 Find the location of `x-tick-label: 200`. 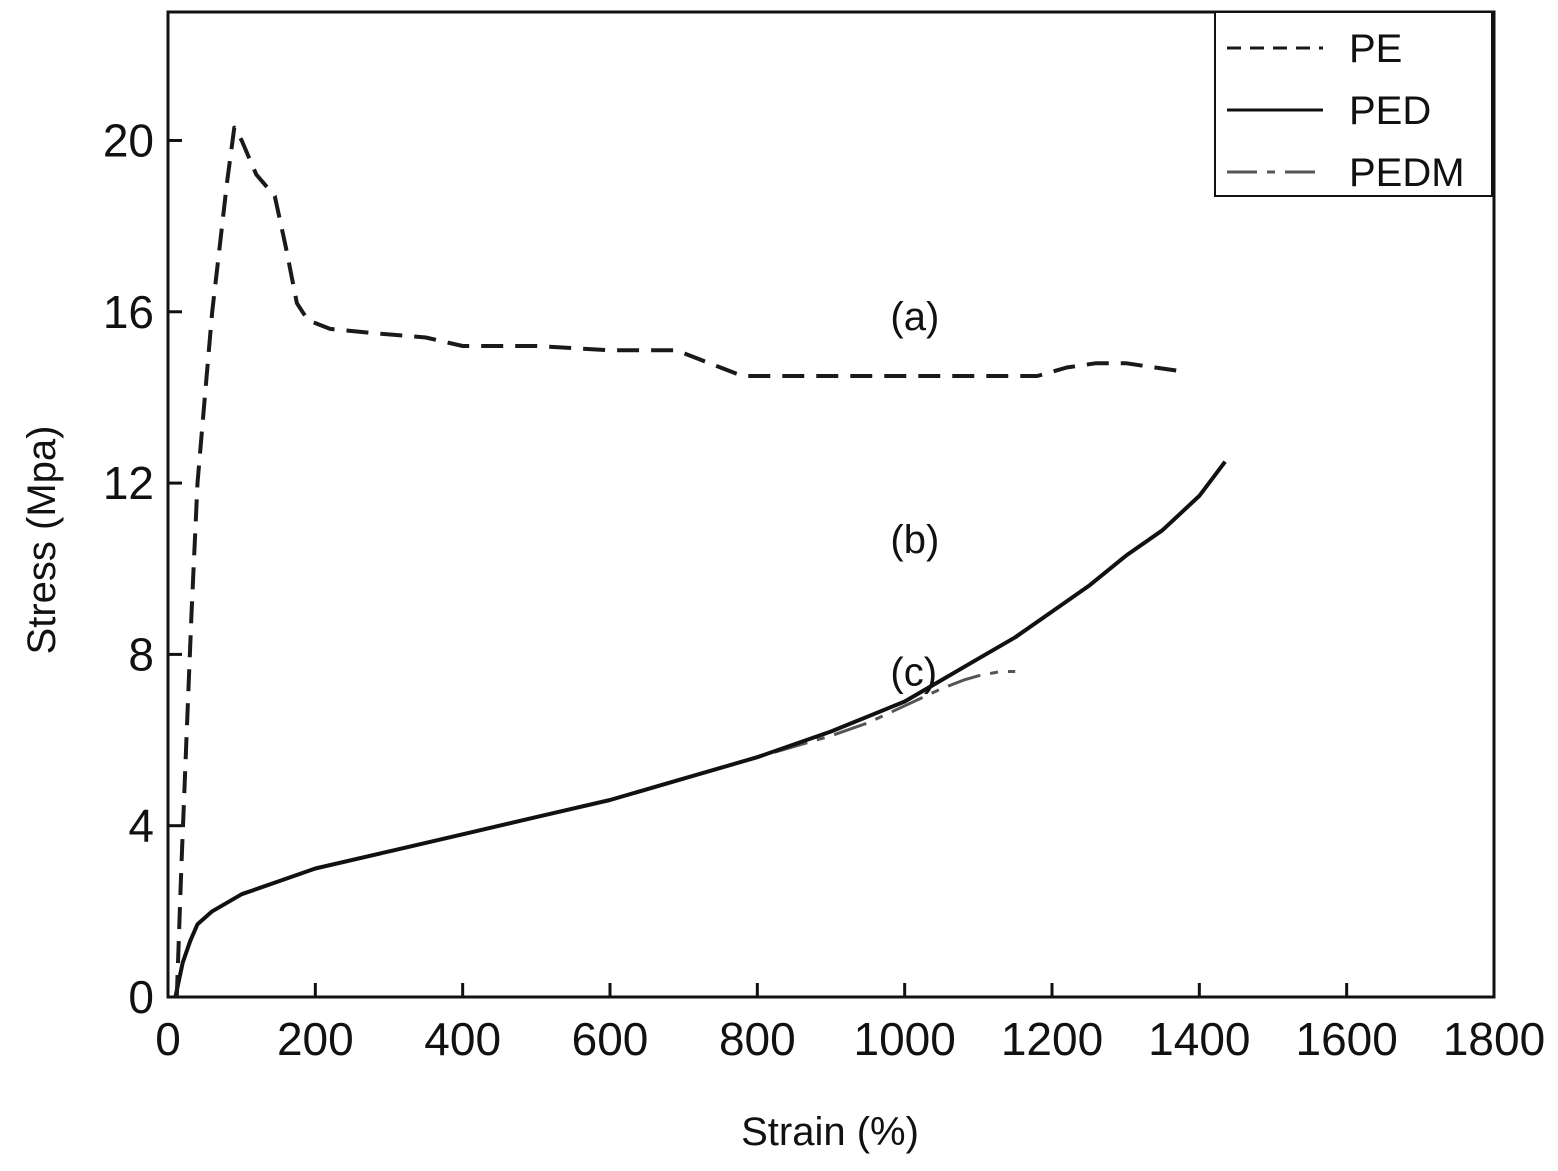

x-tick-label: 200 is located at coordinates (315, 1039).